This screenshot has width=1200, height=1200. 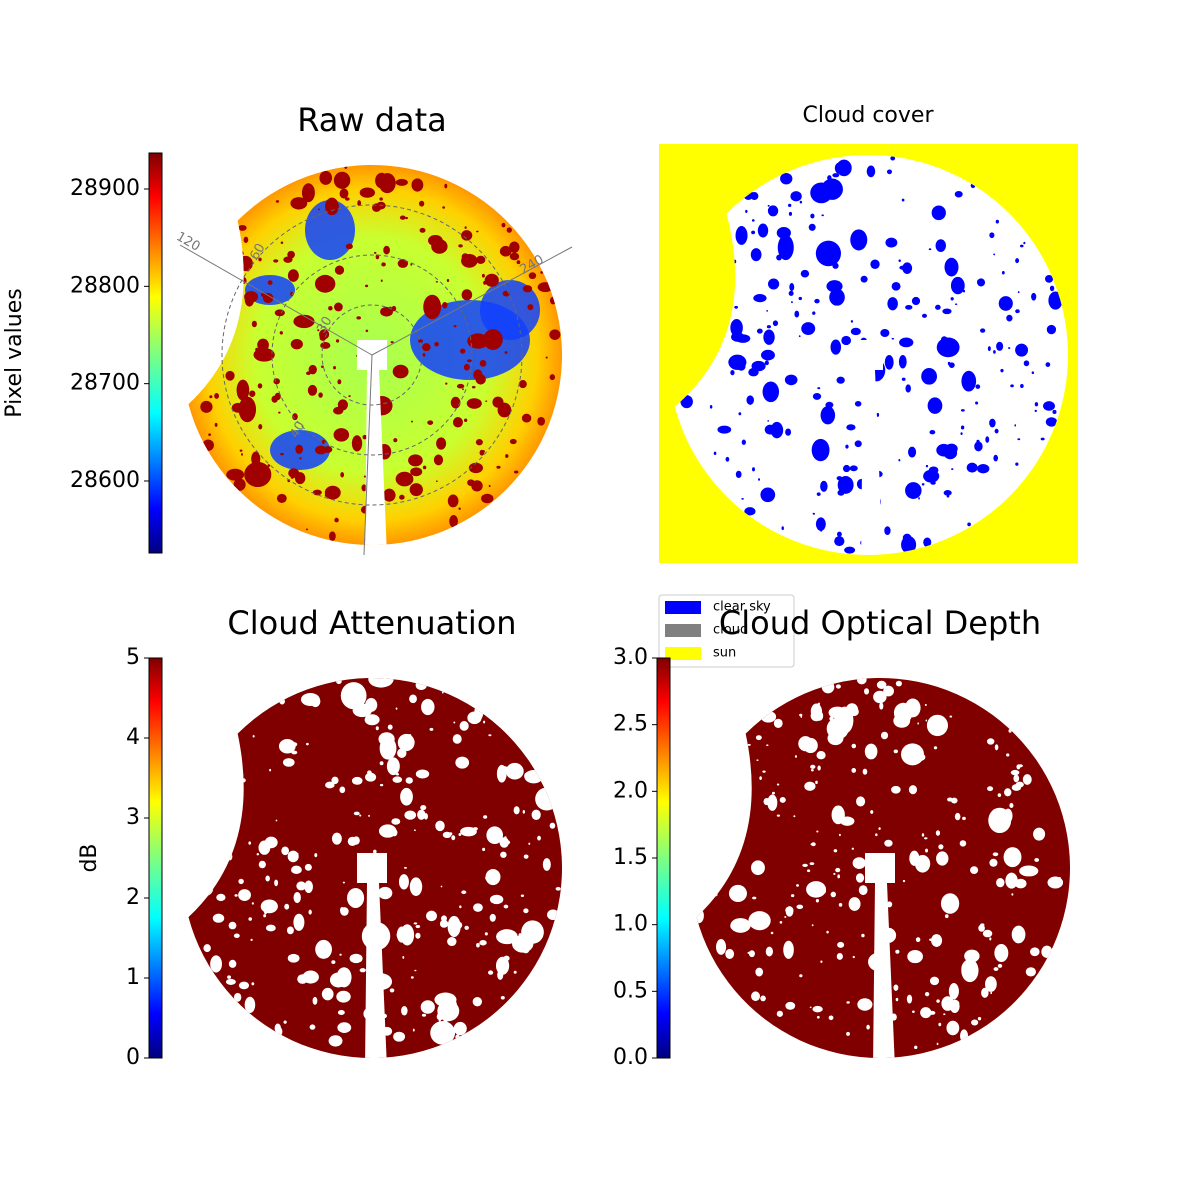 I want to click on colorbar-label: dB, so click(x=89, y=857).